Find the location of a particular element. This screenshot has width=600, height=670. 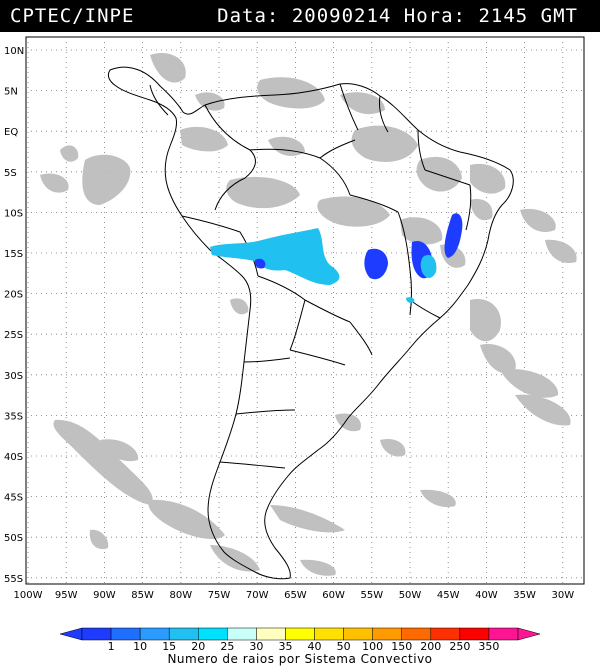

lon-label: 80W is located at coordinates (180, 595).